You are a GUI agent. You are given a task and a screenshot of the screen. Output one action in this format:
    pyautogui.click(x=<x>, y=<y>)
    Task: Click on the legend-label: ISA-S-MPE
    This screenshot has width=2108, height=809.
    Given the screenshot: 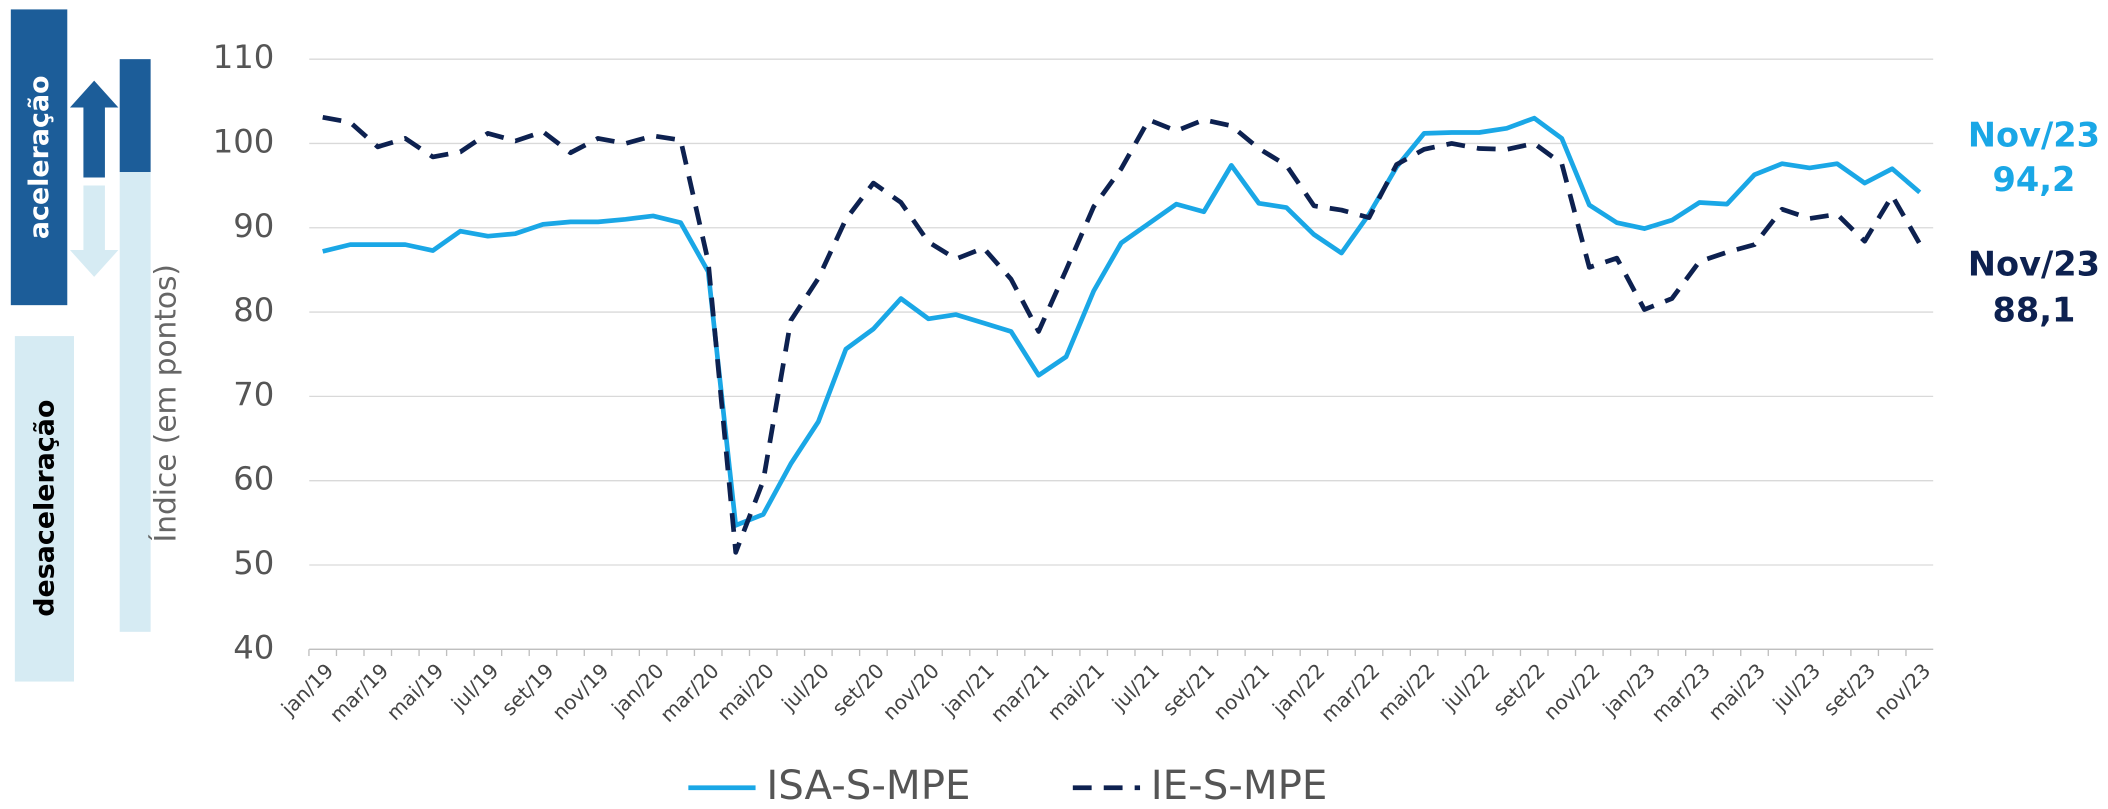 What is the action you would take?
    pyautogui.click(x=868, y=785)
    